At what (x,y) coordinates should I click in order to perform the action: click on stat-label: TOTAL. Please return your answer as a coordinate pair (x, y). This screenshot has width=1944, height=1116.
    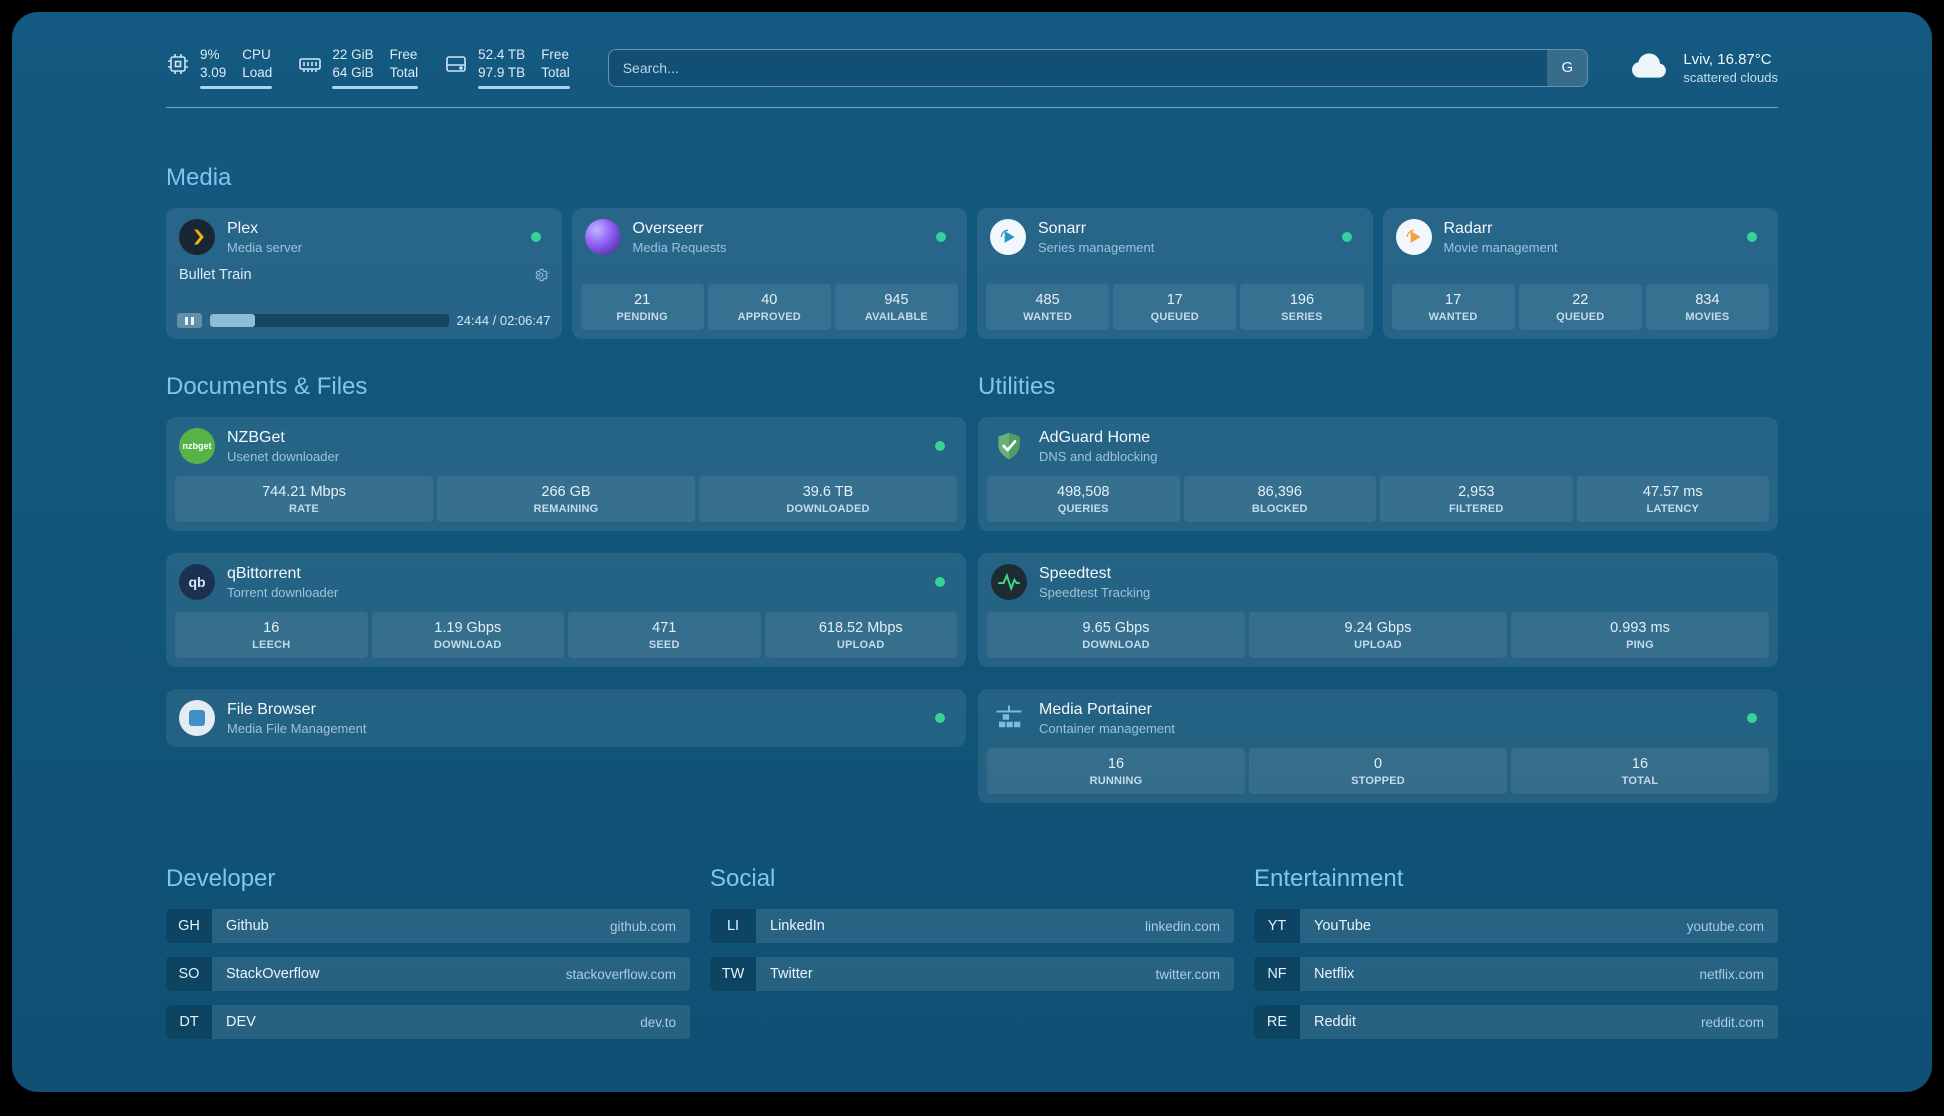
    Looking at the image, I should click on (1640, 781).